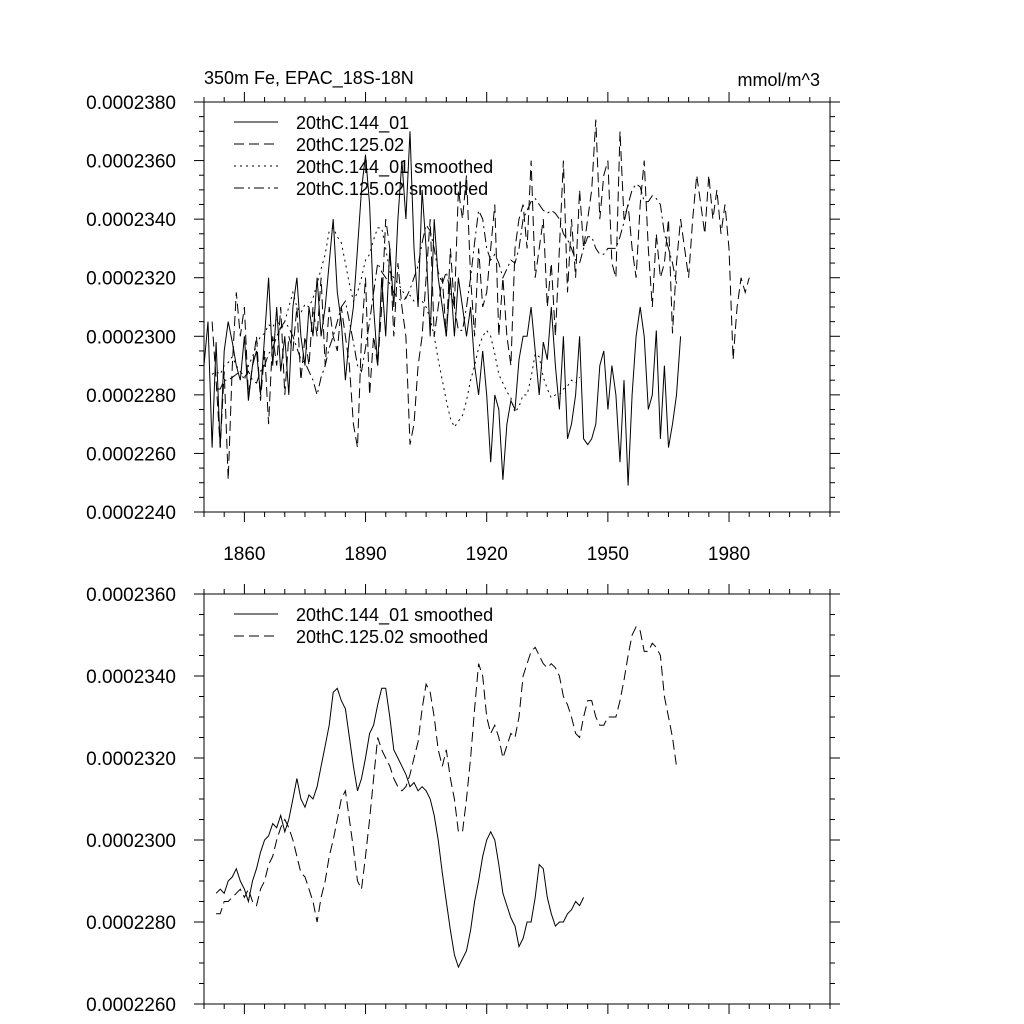  Describe the element at coordinates (487, 554) in the screenshot. I see `x-tick-label: 1920` at that location.